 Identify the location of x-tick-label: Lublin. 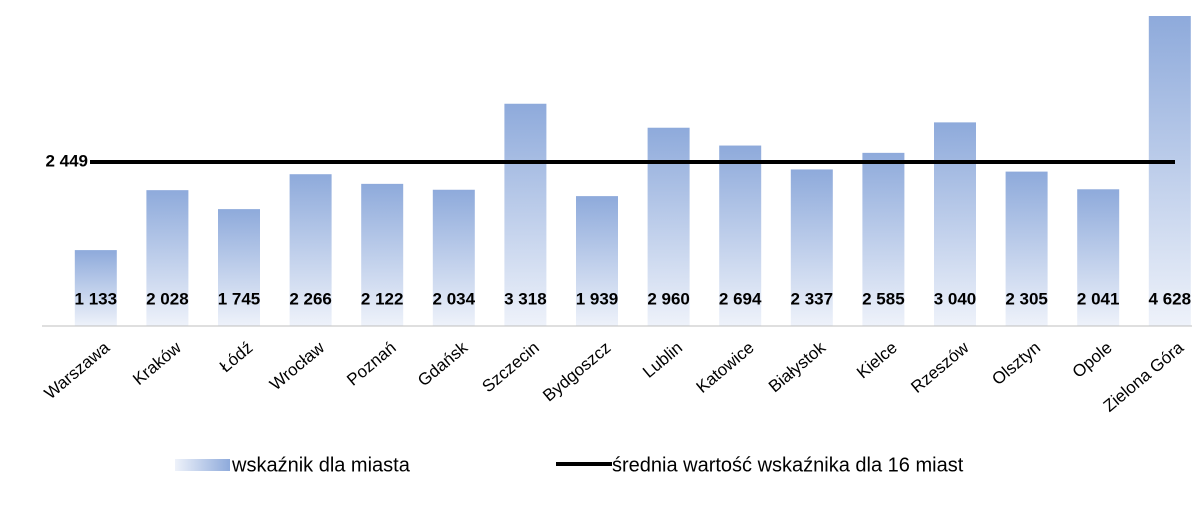
(662, 360).